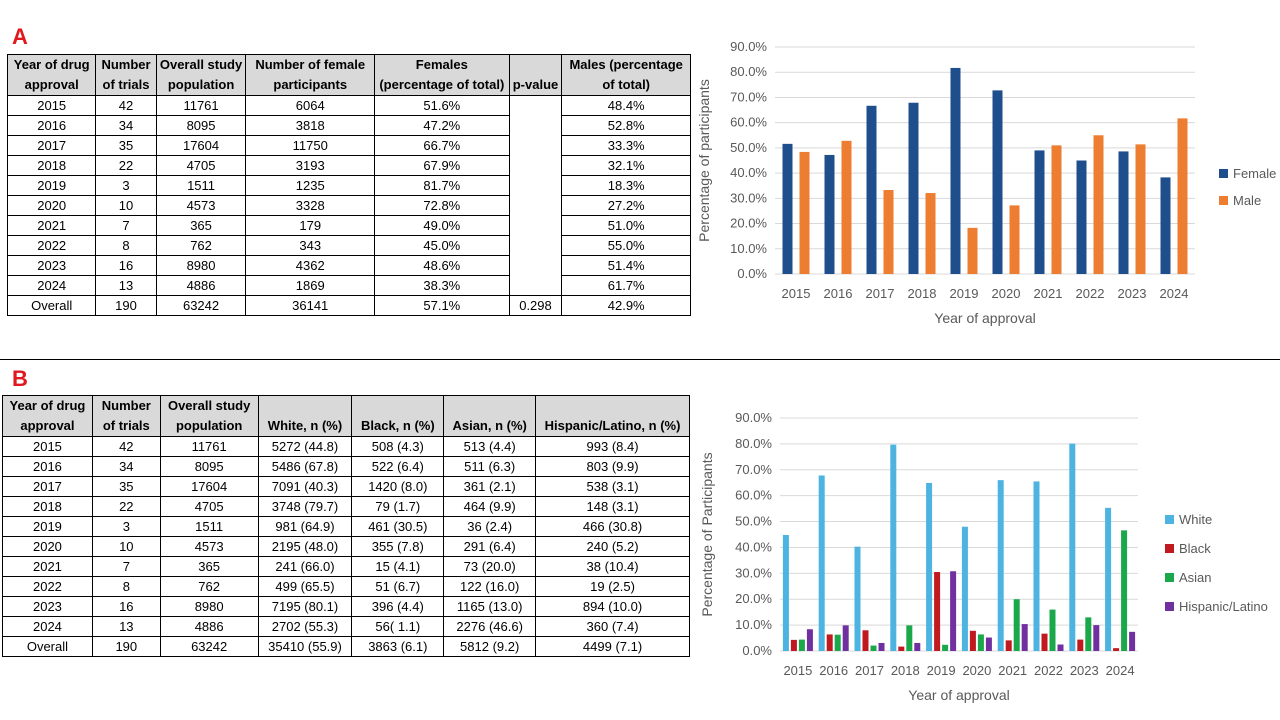 This screenshot has width=1280, height=720. Describe the element at coordinates (209, 486) in the screenshot. I see `table-cell: 17604` at that location.